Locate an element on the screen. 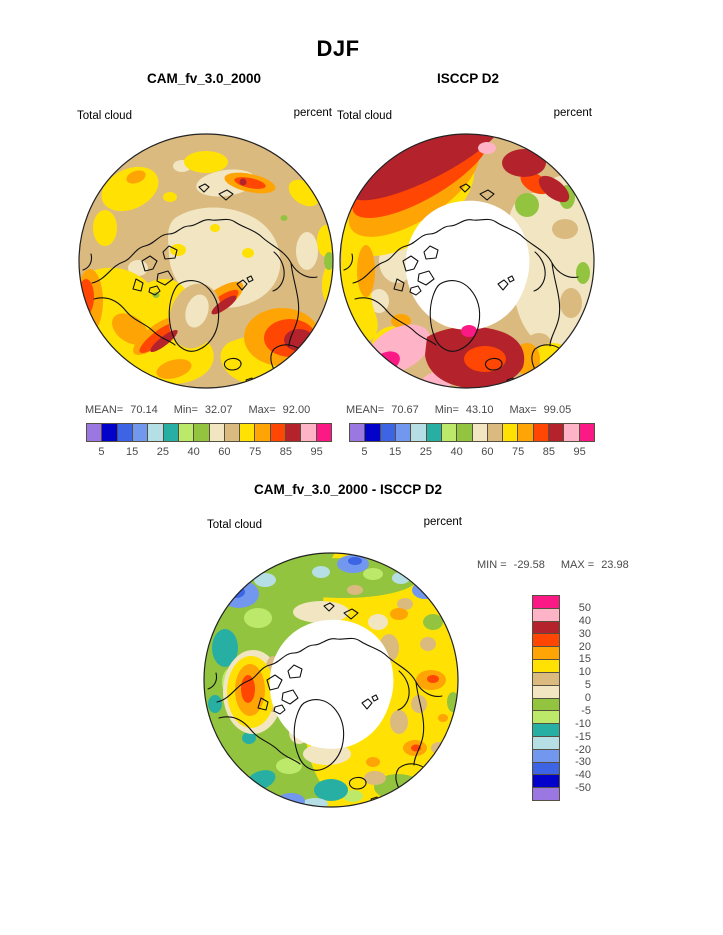  colorbar-tick-label: 50 is located at coordinates (584, 607).